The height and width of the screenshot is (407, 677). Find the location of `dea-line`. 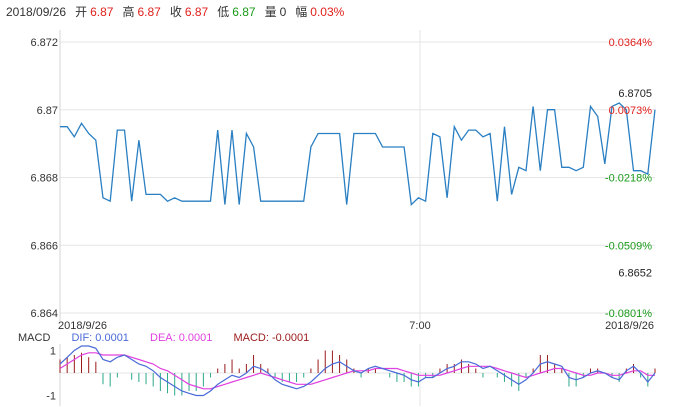

dea-line is located at coordinates (357, 371).